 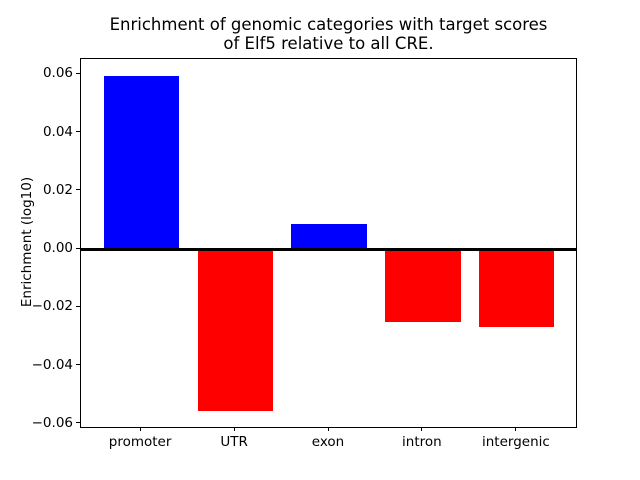 I want to click on y-tick-label: 0.02, so click(x=57, y=189).